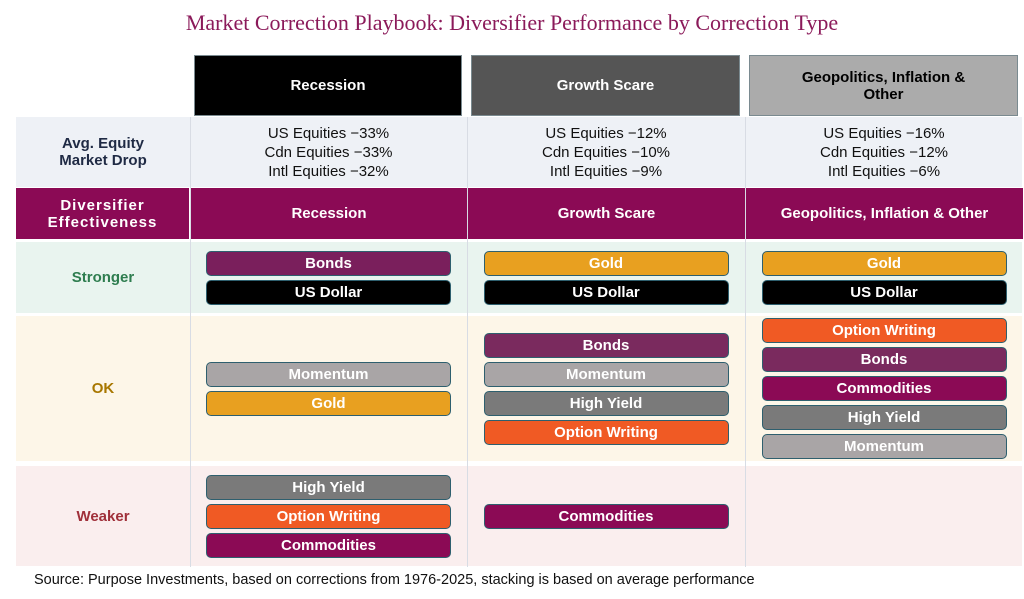 The width and height of the screenshot is (1024, 599). I want to click on drop-line: Cdn Equities −10%, so click(606, 152).